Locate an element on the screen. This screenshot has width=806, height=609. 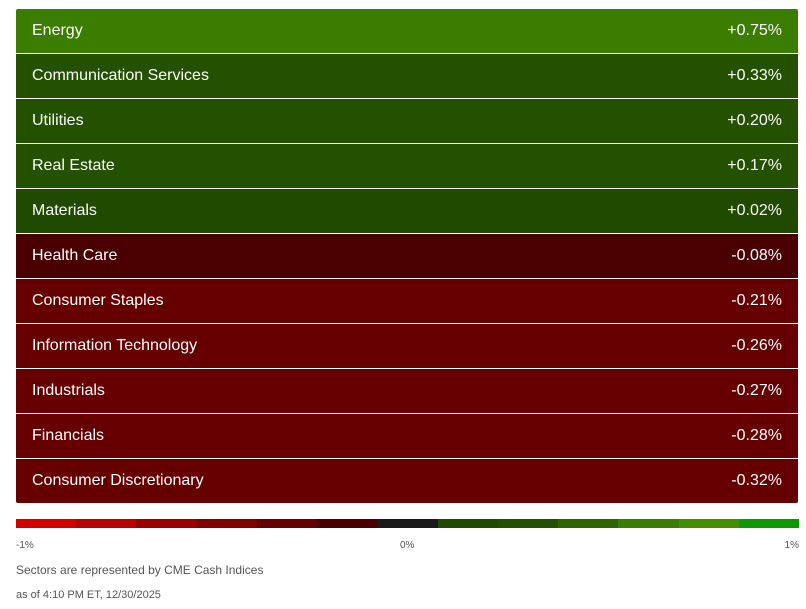
scale-min-label: -1% is located at coordinates (25, 545).